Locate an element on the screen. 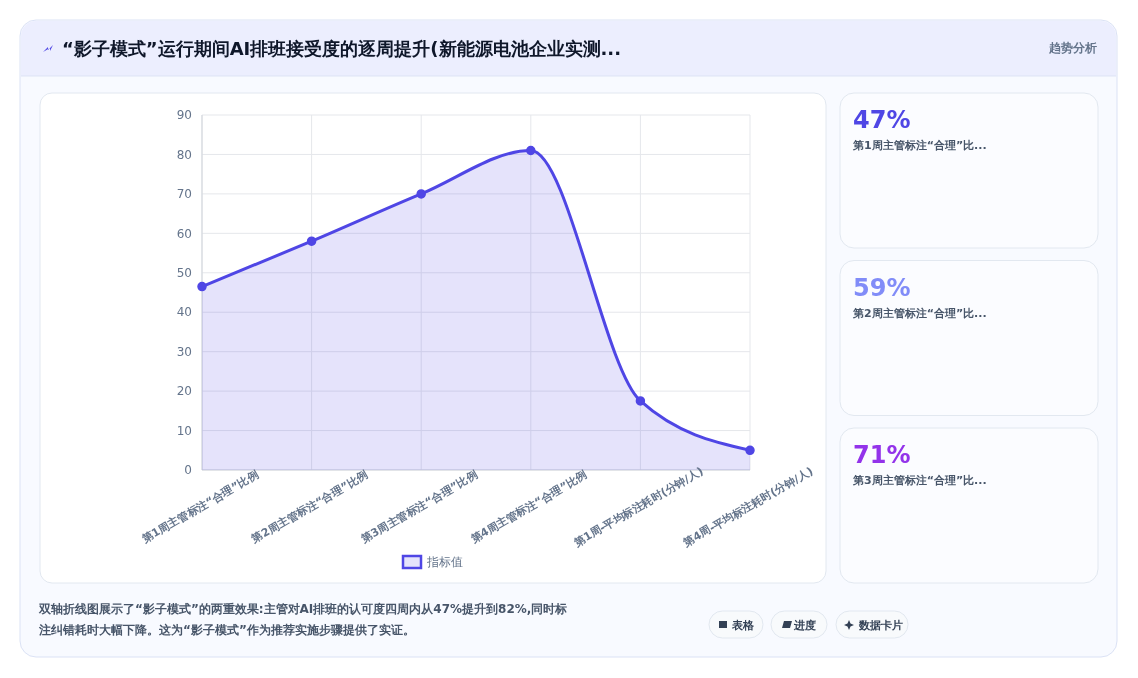 Image resolution: width=1138 pixels, height=678 pixels. text: 47% is located at coordinates (882, 120).